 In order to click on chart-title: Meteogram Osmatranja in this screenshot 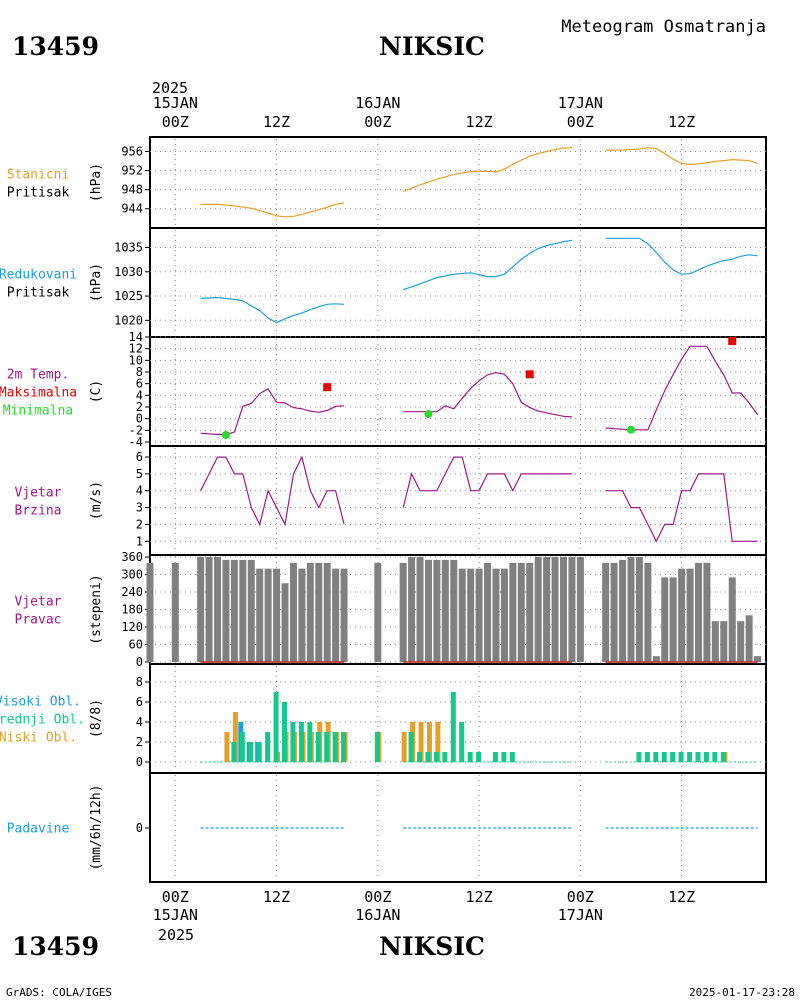, I will do `click(663, 27)`.